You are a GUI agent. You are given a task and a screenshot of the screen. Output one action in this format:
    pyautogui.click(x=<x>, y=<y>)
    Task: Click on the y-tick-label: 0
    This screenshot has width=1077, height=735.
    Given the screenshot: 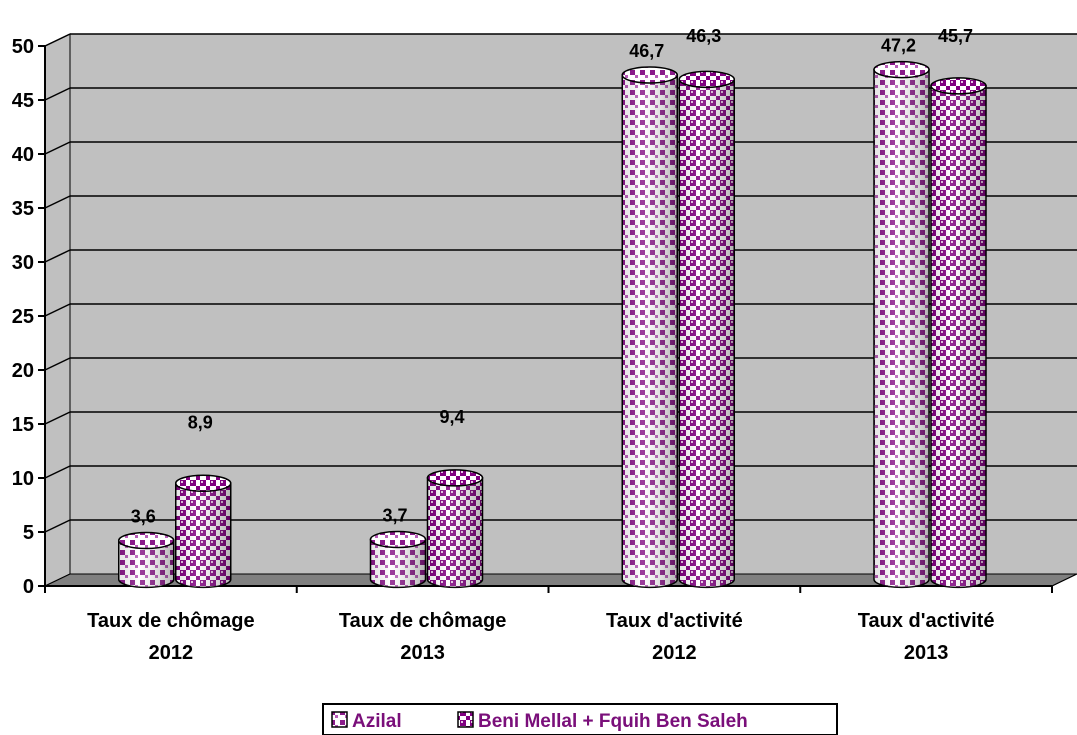 What is the action you would take?
    pyautogui.click(x=28, y=587)
    